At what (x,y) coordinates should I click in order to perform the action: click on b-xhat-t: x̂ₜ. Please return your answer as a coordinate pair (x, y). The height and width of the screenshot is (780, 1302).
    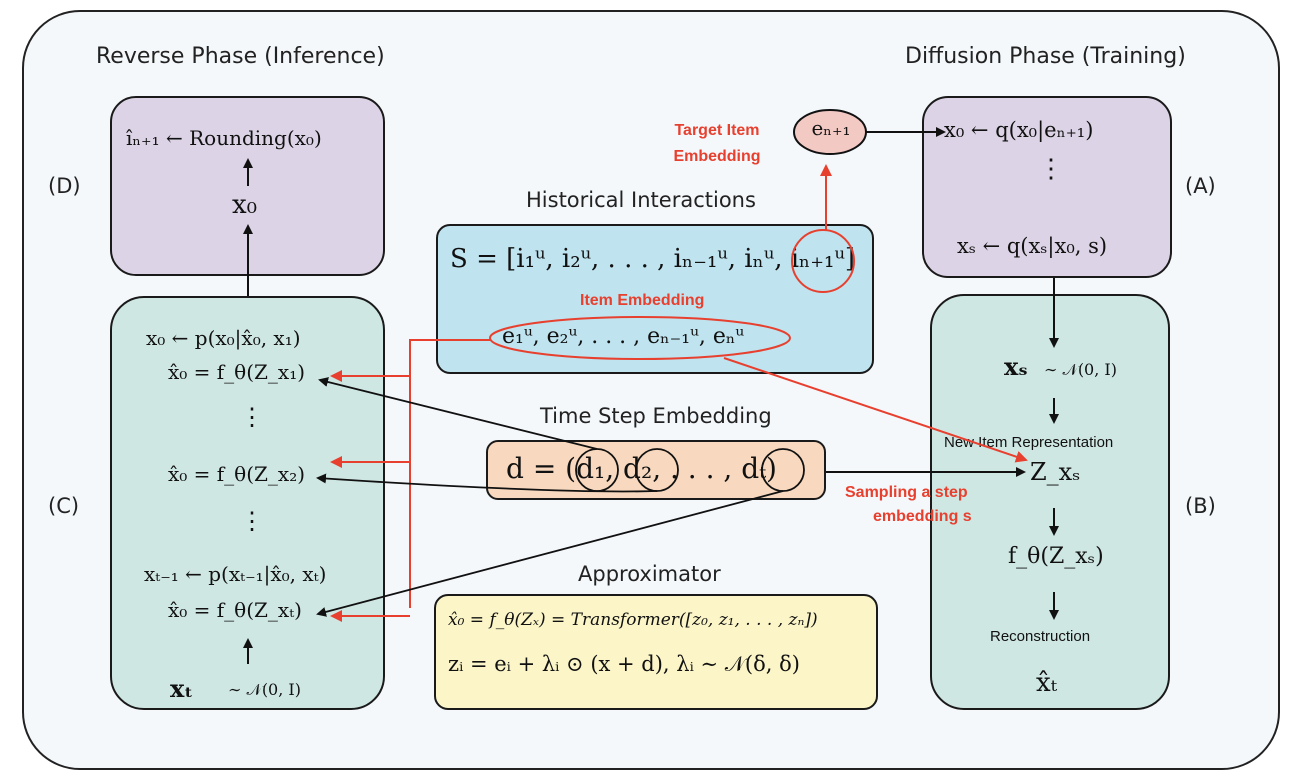
    Looking at the image, I should click on (1047, 683).